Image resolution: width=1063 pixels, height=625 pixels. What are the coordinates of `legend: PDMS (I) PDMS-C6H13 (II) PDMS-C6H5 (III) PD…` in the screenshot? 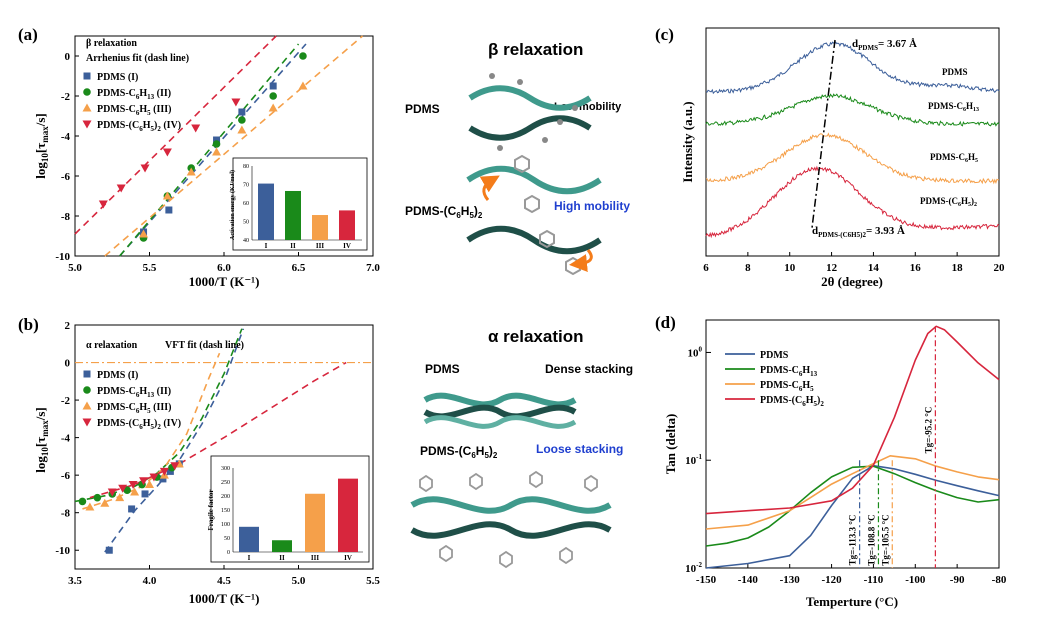 It's located at (131, 102).